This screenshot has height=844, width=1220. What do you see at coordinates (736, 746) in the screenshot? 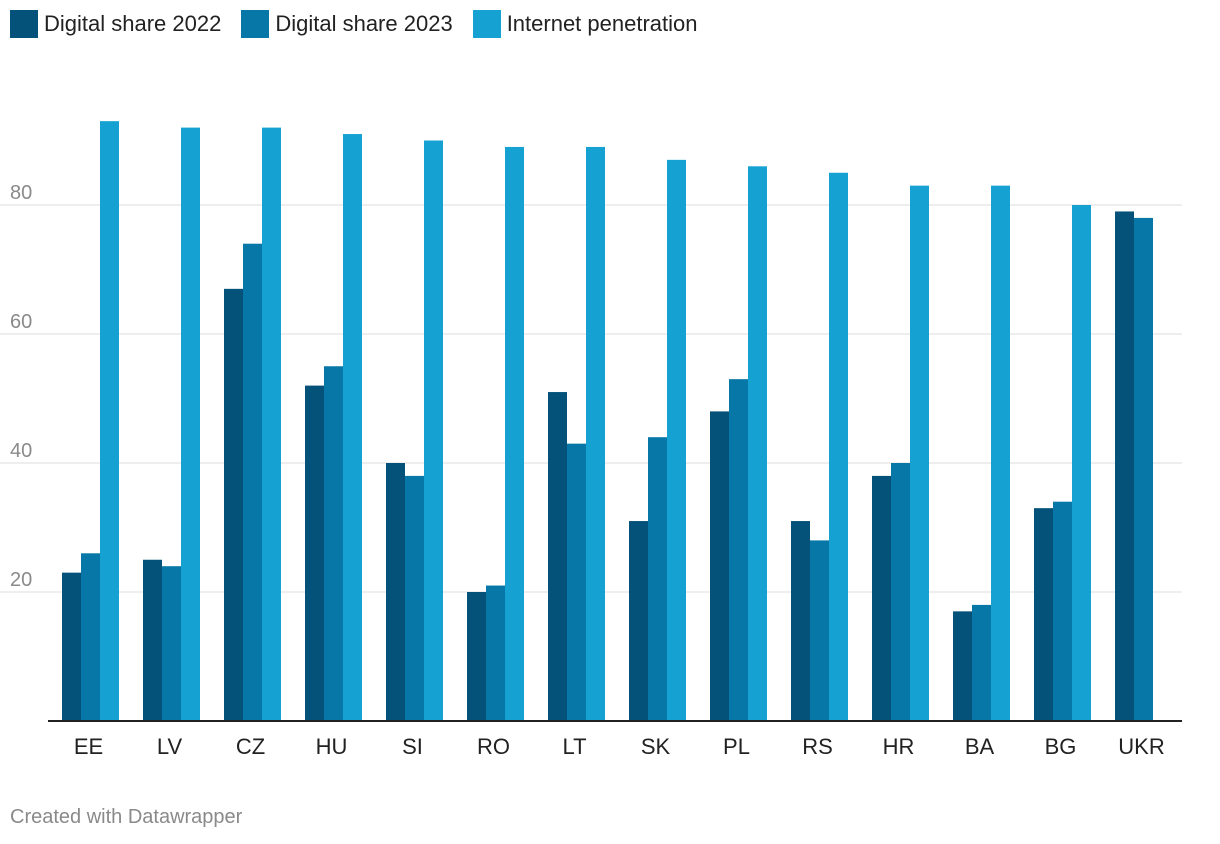
I see `x-tick-label-pl: PL` at bounding box center [736, 746].